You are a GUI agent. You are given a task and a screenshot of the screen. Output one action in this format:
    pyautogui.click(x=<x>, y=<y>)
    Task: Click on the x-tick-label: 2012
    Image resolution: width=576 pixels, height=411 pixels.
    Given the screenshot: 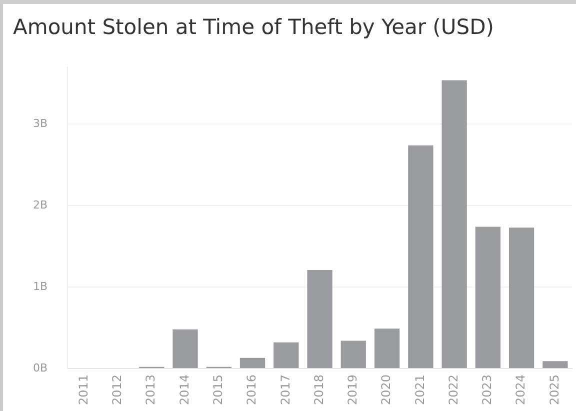 What is the action you would take?
    pyautogui.click(x=117, y=390)
    